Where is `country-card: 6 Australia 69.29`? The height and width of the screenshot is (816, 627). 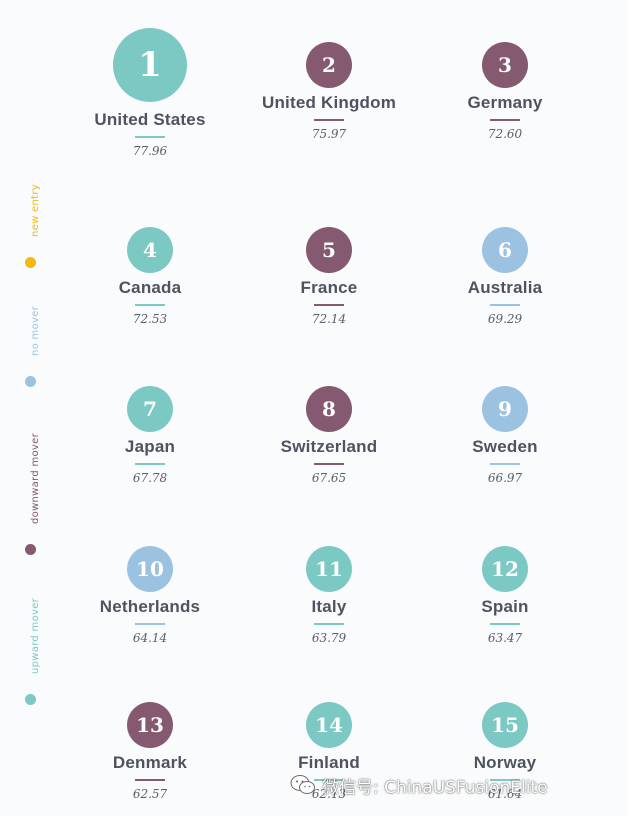
country-card: 6 Australia 69.29 is located at coordinates (505, 276).